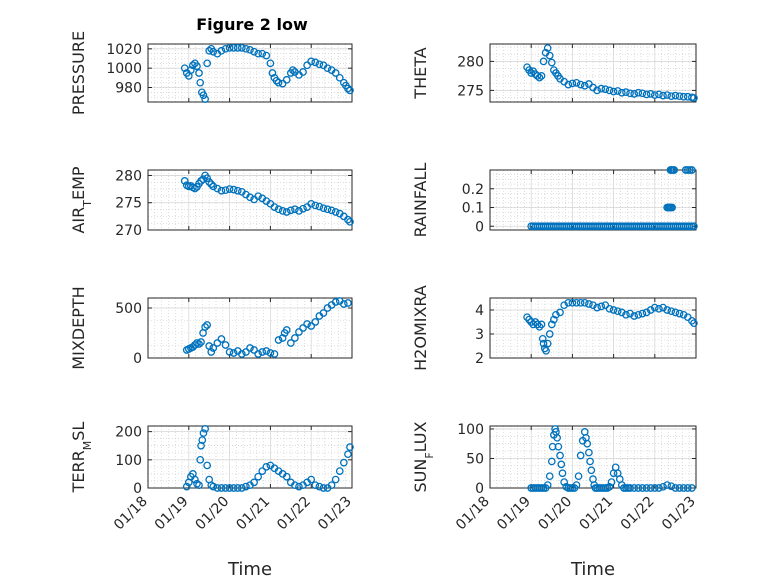 This screenshot has width=778, height=583. What do you see at coordinates (128, 89) in the screenshot?
I see `y-tick-label: 980` at bounding box center [128, 89].